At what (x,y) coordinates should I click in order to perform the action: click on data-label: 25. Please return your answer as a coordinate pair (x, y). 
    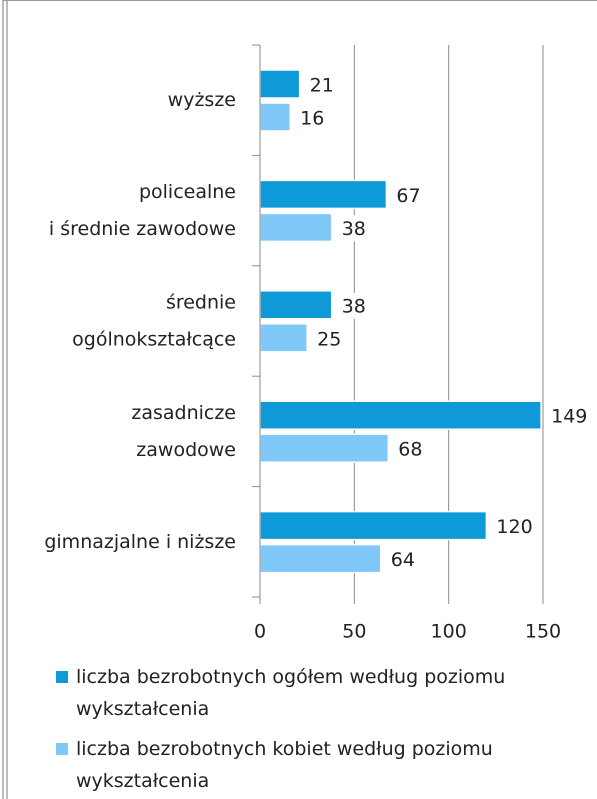
    Looking at the image, I should click on (329, 339).